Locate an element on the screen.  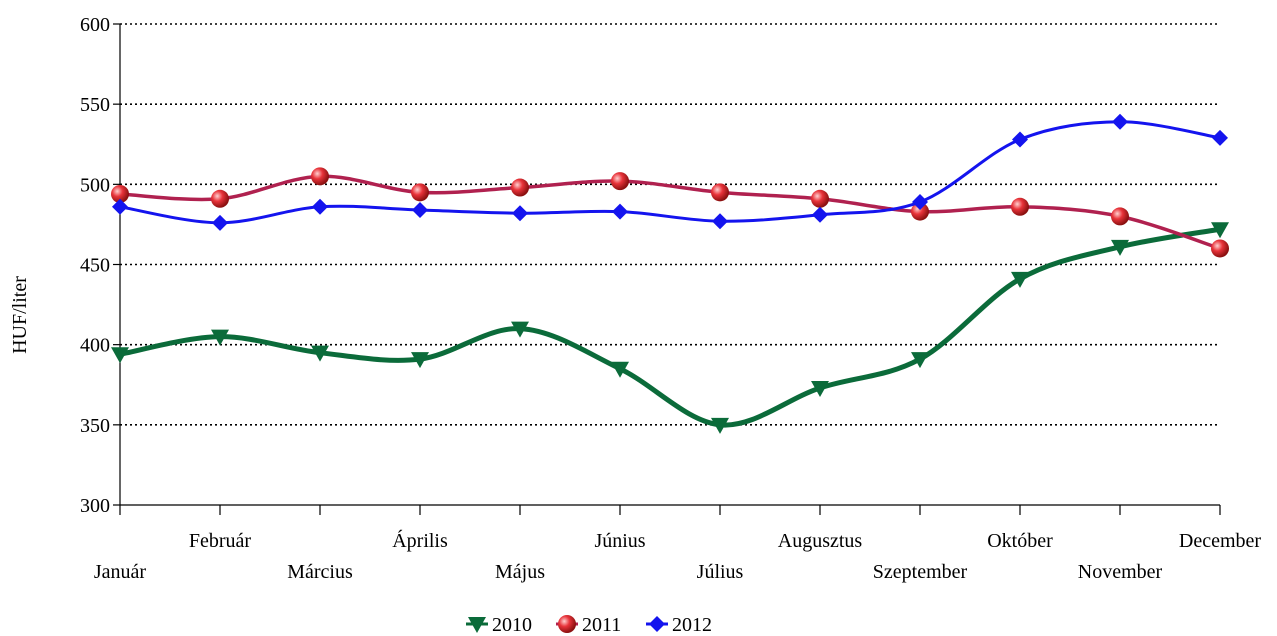
y-tick-label: 550 is located at coordinates (95, 105).